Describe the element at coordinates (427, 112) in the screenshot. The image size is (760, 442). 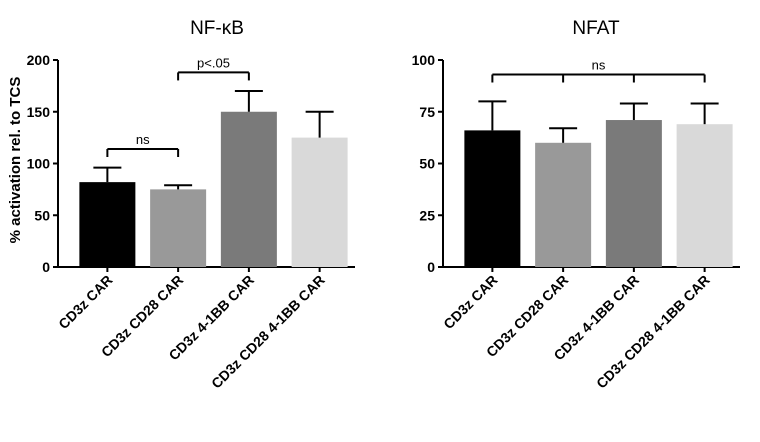
I see `nfat-y-tick-label: 75` at that location.